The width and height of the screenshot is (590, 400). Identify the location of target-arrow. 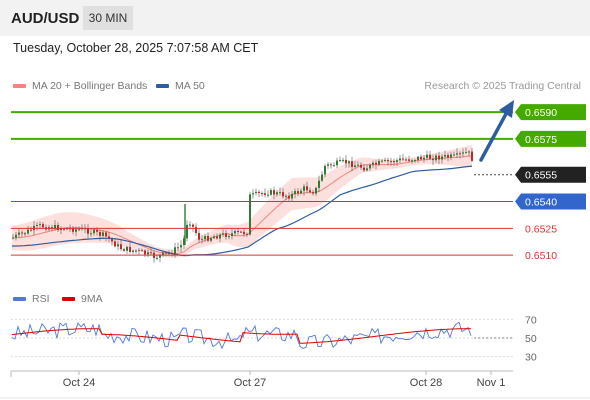
(496, 131).